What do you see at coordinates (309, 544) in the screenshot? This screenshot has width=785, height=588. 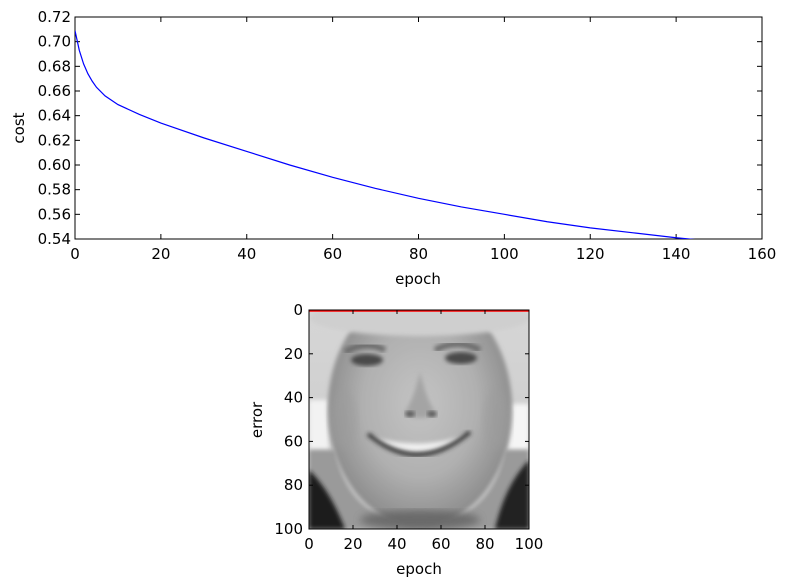 I see `error-x-tick-label: 0` at bounding box center [309, 544].